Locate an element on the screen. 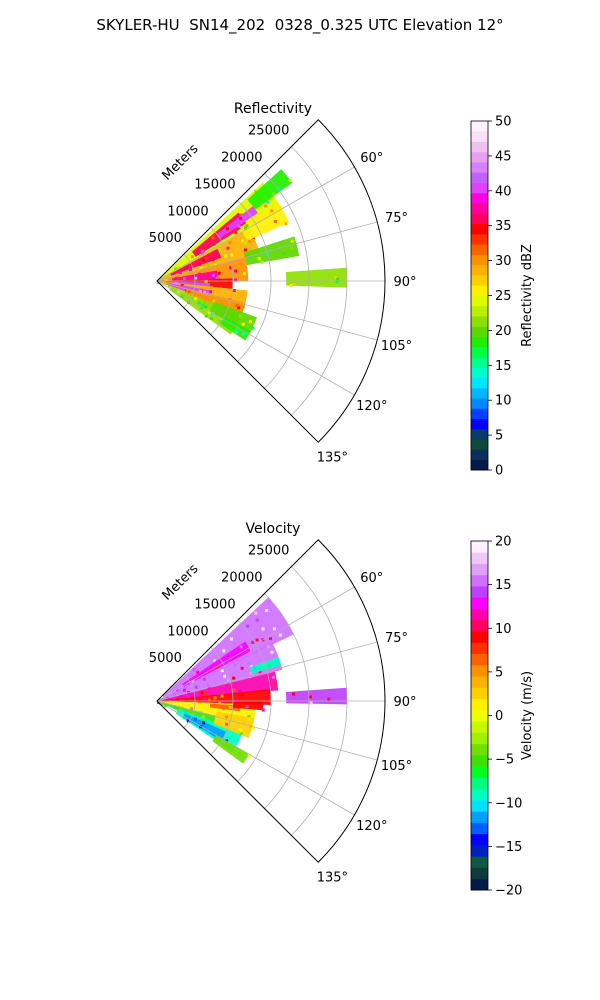  radar-data is located at coordinates (252, 255).